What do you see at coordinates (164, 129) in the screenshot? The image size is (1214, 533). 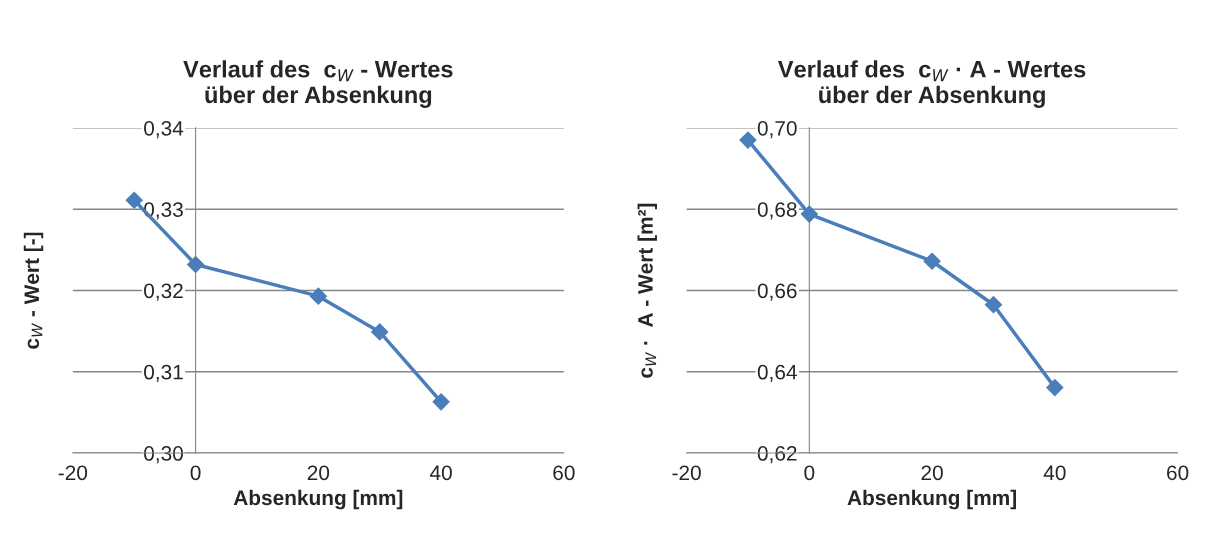 I see `y-tick-label: 0,34` at bounding box center [164, 129].